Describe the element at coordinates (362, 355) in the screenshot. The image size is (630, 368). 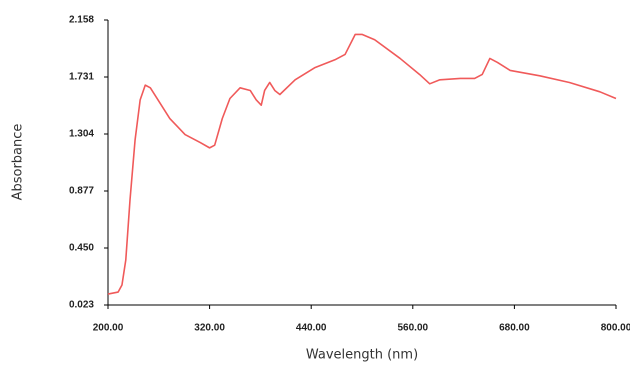
I see `x-axis-title: Wavelength (nm)` at that location.